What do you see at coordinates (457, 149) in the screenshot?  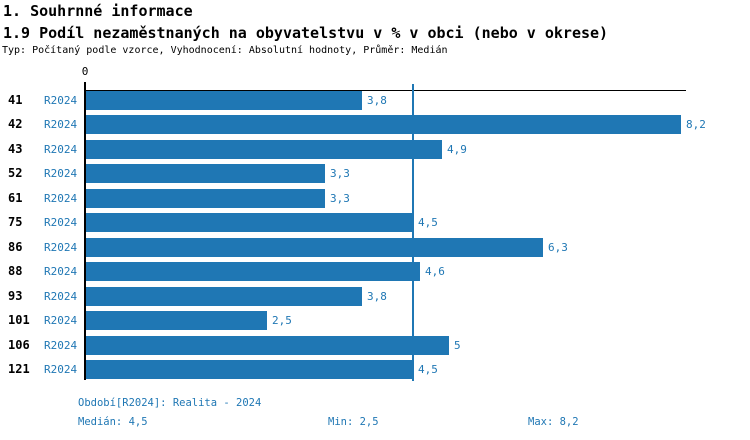 I see `bar-value-label: 4,9` at bounding box center [457, 149].